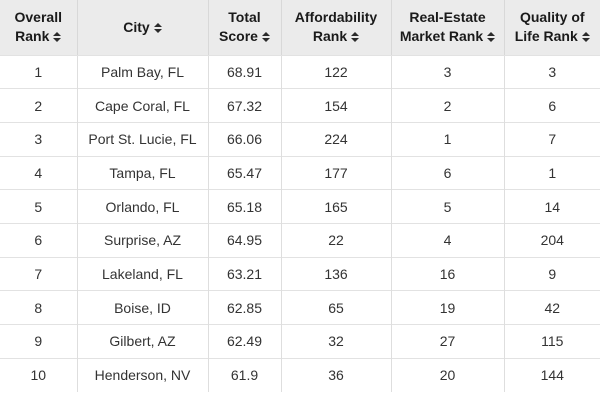  I want to click on table-row: 9 Gilbert, AZ 62.49 32 27 115, so click(300, 341).